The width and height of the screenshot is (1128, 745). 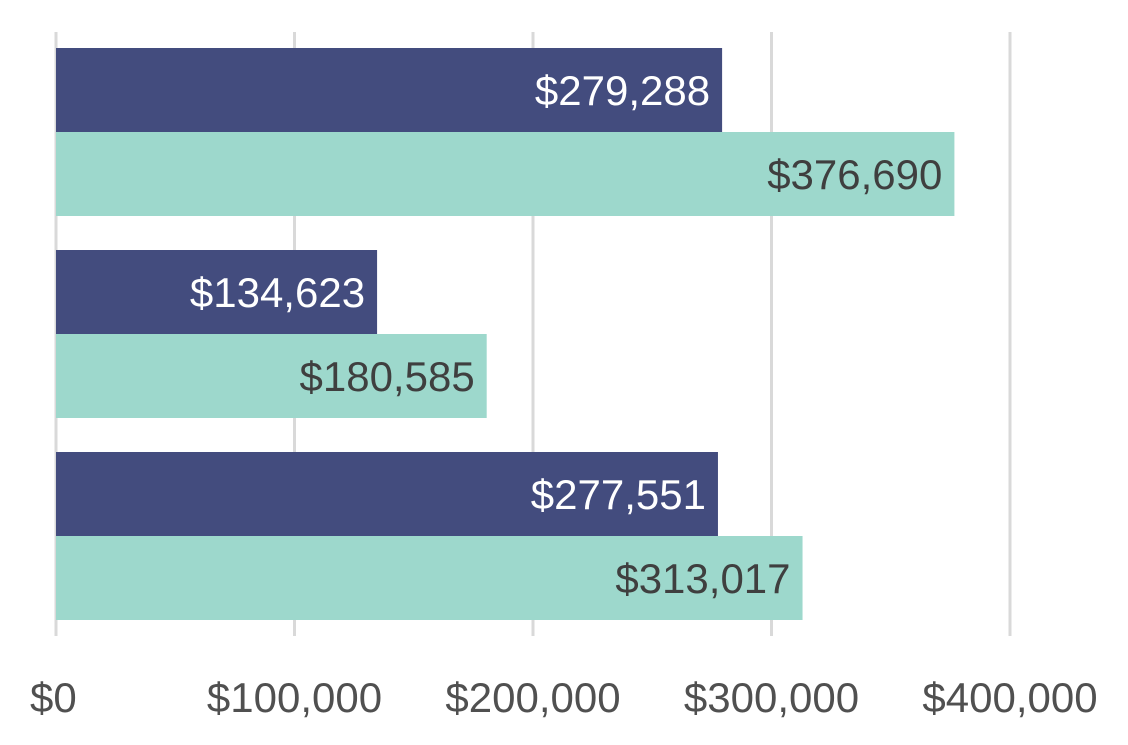 What do you see at coordinates (53, 697) in the screenshot?
I see `x-tick-label: $0` at bounding box center [53, 697].